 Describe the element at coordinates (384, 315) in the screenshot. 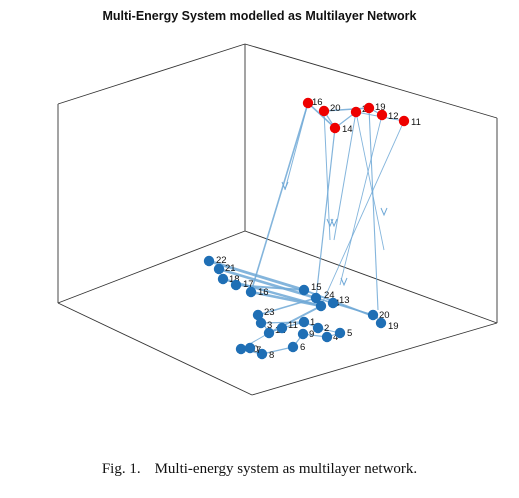

I see `lower-layer-node-label: 20` at that location.